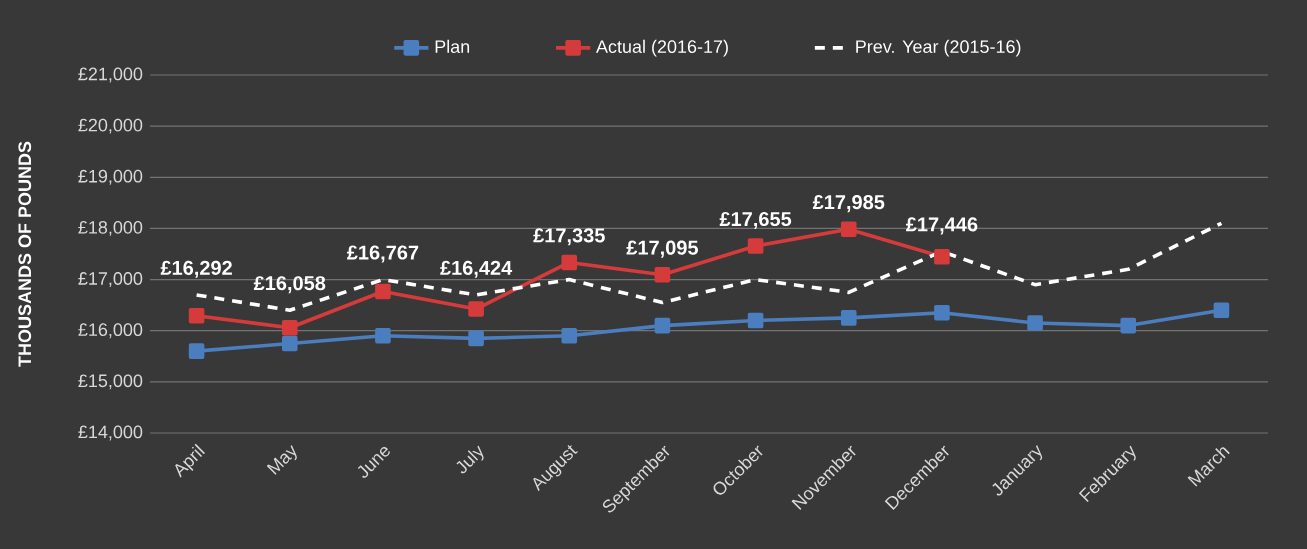 This screenshot has width=1307, height=549. Describe the element at coordinates (938, 48) in the screenshot. I see `legend-label: Prev. Year (2015-16)` at that location.